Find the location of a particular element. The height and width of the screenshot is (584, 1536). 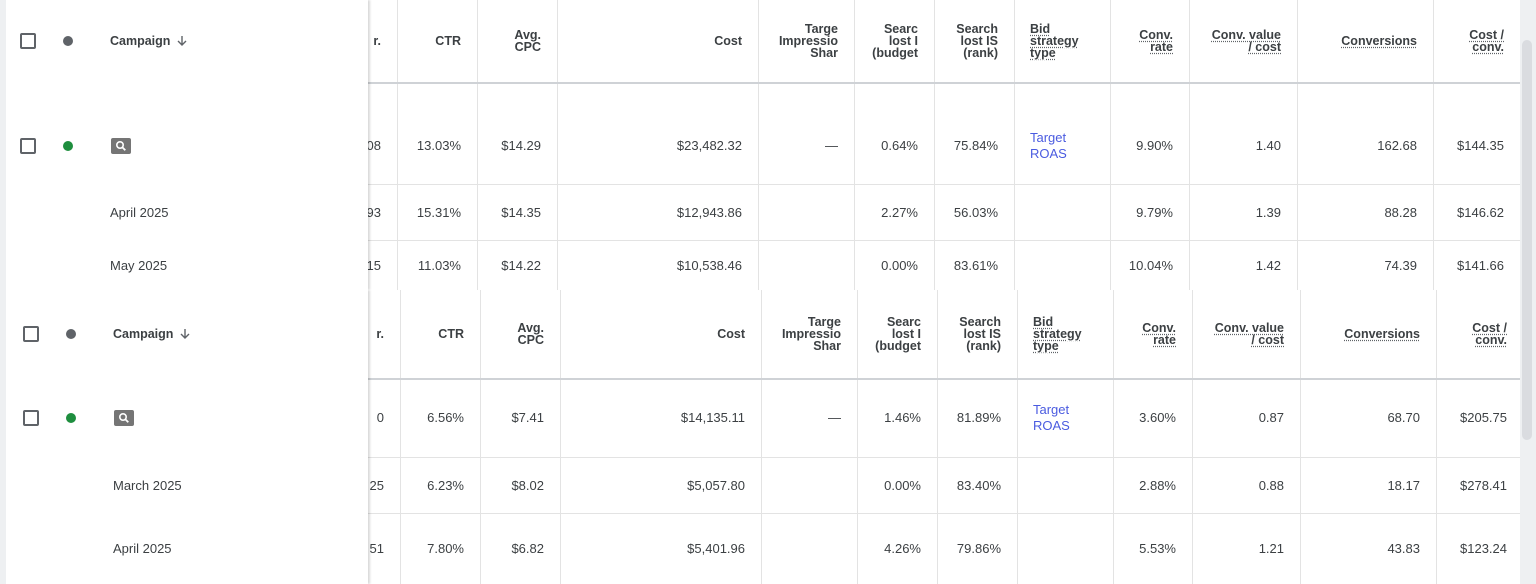

cell-cpa: $278.41 is located at coordinates (1483, 485).